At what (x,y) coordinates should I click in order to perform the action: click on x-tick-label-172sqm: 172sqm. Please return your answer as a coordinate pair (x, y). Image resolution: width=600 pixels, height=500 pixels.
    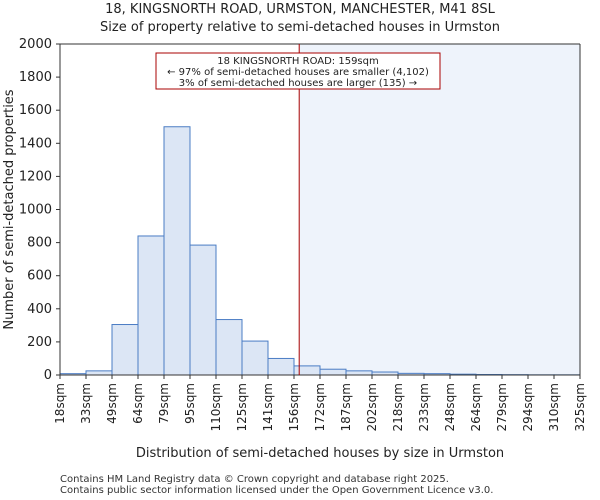
    Looking at the image, I should click on (320, 407).